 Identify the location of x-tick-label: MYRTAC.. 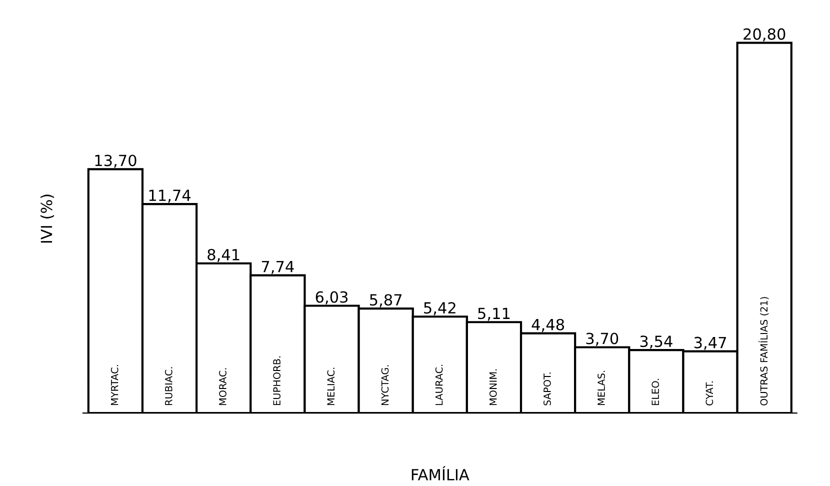
(114, 385).